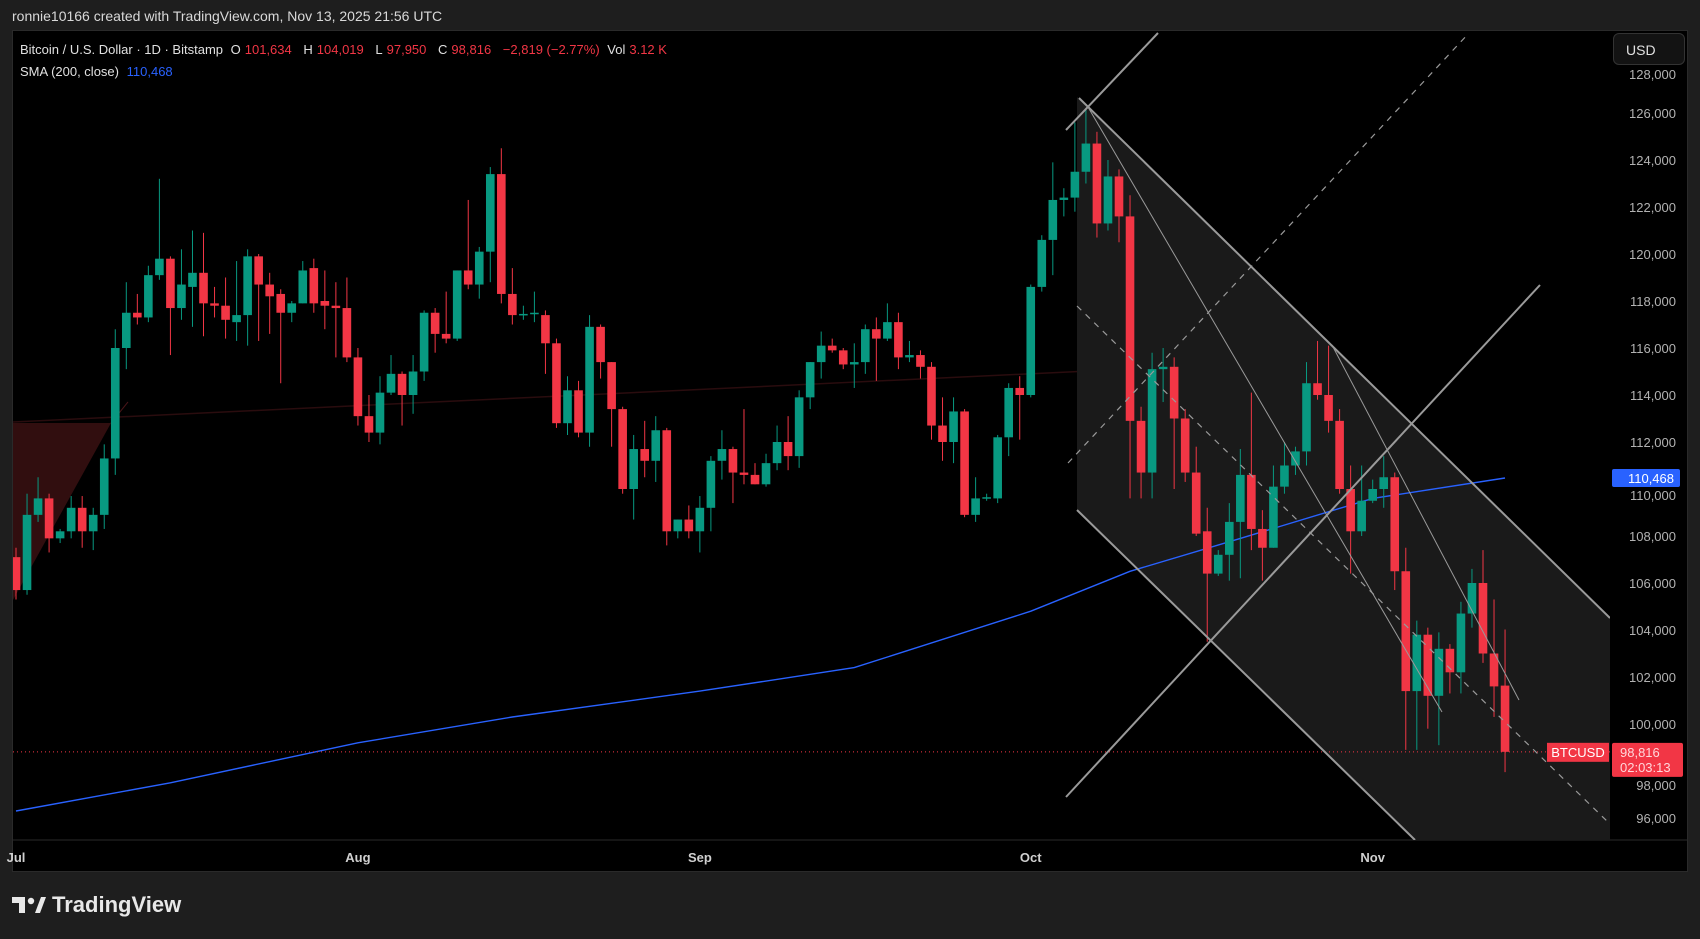 The image size is (1700, 939). What do you see at coordinates (1652, 254) in the screenshot?
I see `price-tick-label: 120,000` at bounding box center [1652, 254].